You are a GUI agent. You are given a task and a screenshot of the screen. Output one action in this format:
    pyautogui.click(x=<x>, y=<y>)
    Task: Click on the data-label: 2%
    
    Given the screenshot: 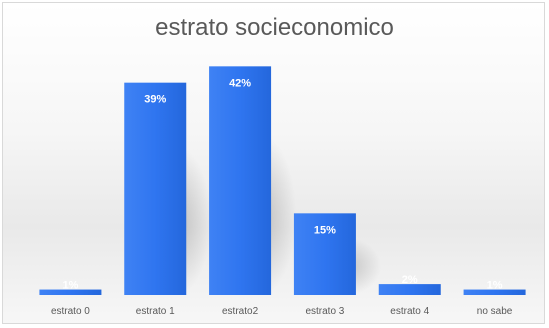 What is the action you would take?
    pyautogui.click(x=410, y=280)
    